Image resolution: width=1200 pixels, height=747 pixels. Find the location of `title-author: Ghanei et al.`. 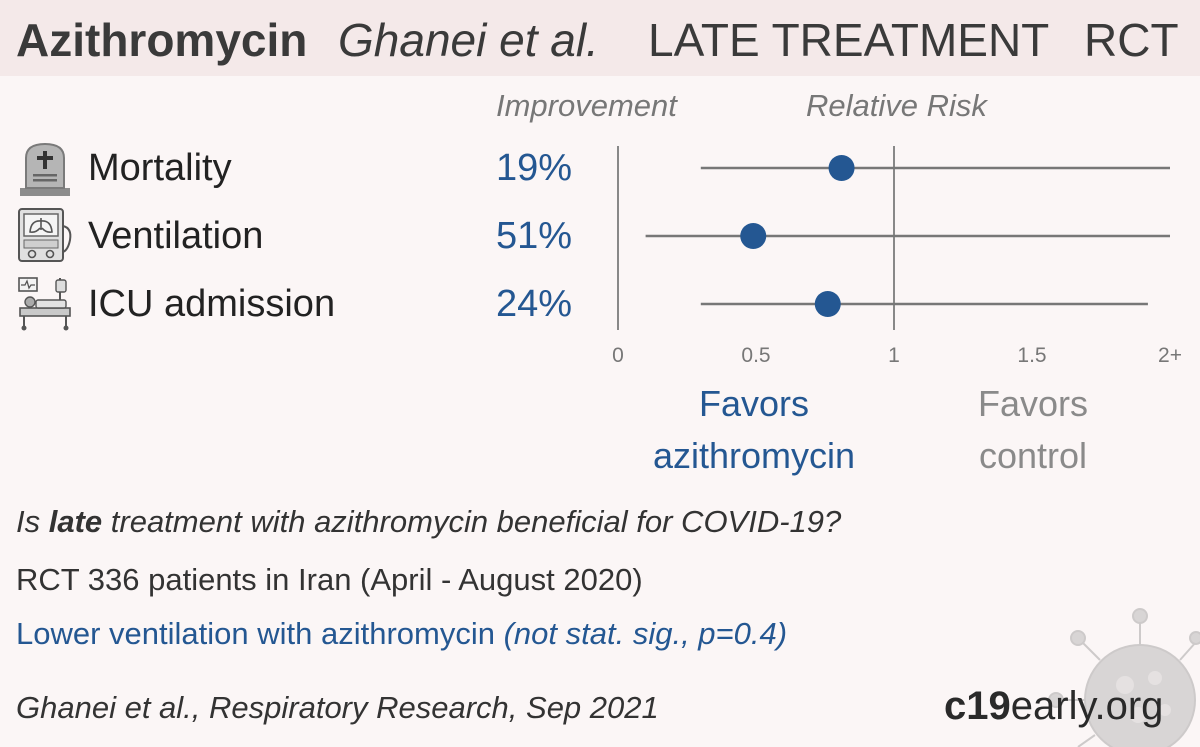

title-author: Ghanei et al. is located at coordinates (468, 40).